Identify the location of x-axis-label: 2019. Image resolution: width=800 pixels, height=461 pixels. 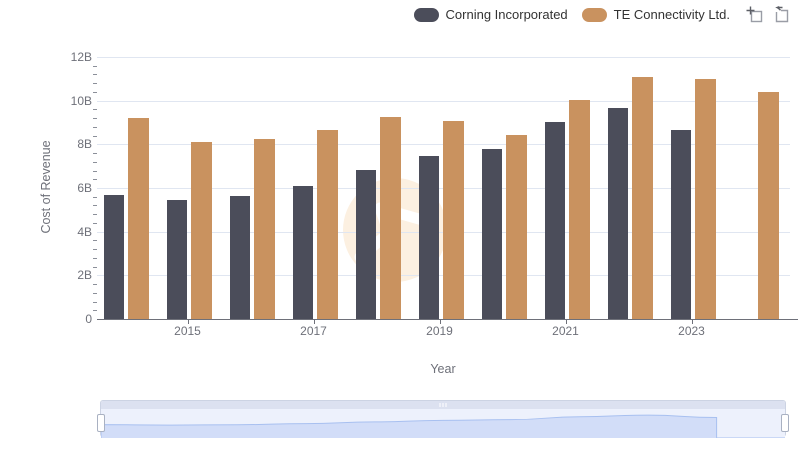
(439, 331).